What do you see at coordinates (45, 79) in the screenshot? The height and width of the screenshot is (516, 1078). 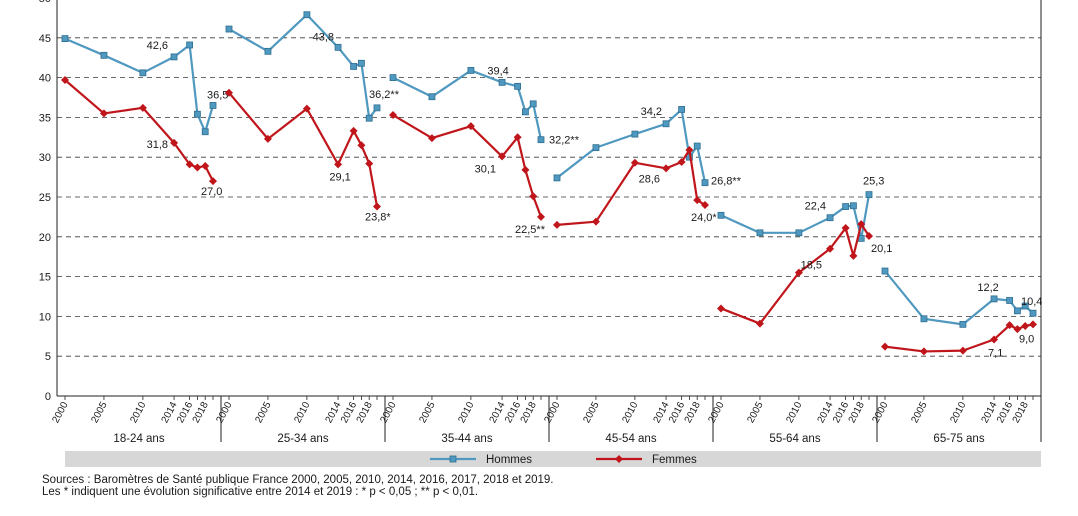 I see `y-tick-label: 40` at bounding box center [45, 79].